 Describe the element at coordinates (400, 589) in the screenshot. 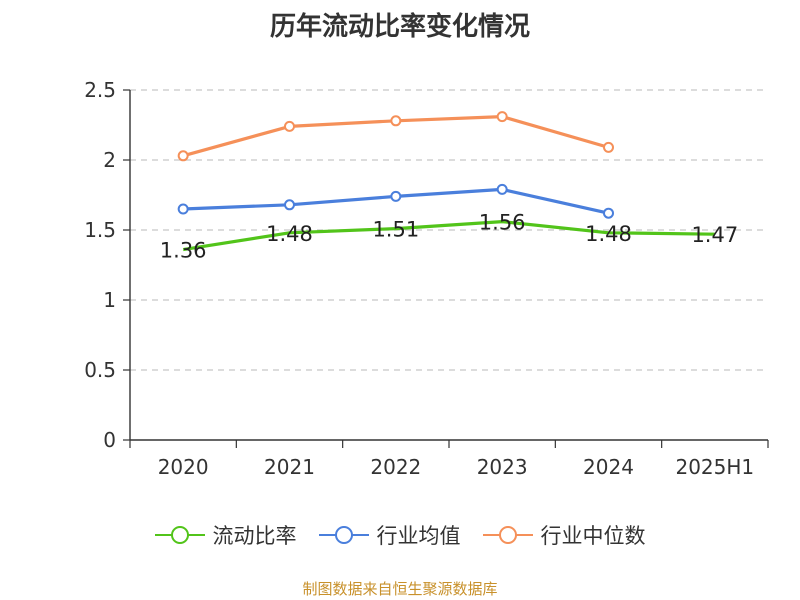

I see `source-footnote: 制图数据来自恒生聚源数据库` at that location.